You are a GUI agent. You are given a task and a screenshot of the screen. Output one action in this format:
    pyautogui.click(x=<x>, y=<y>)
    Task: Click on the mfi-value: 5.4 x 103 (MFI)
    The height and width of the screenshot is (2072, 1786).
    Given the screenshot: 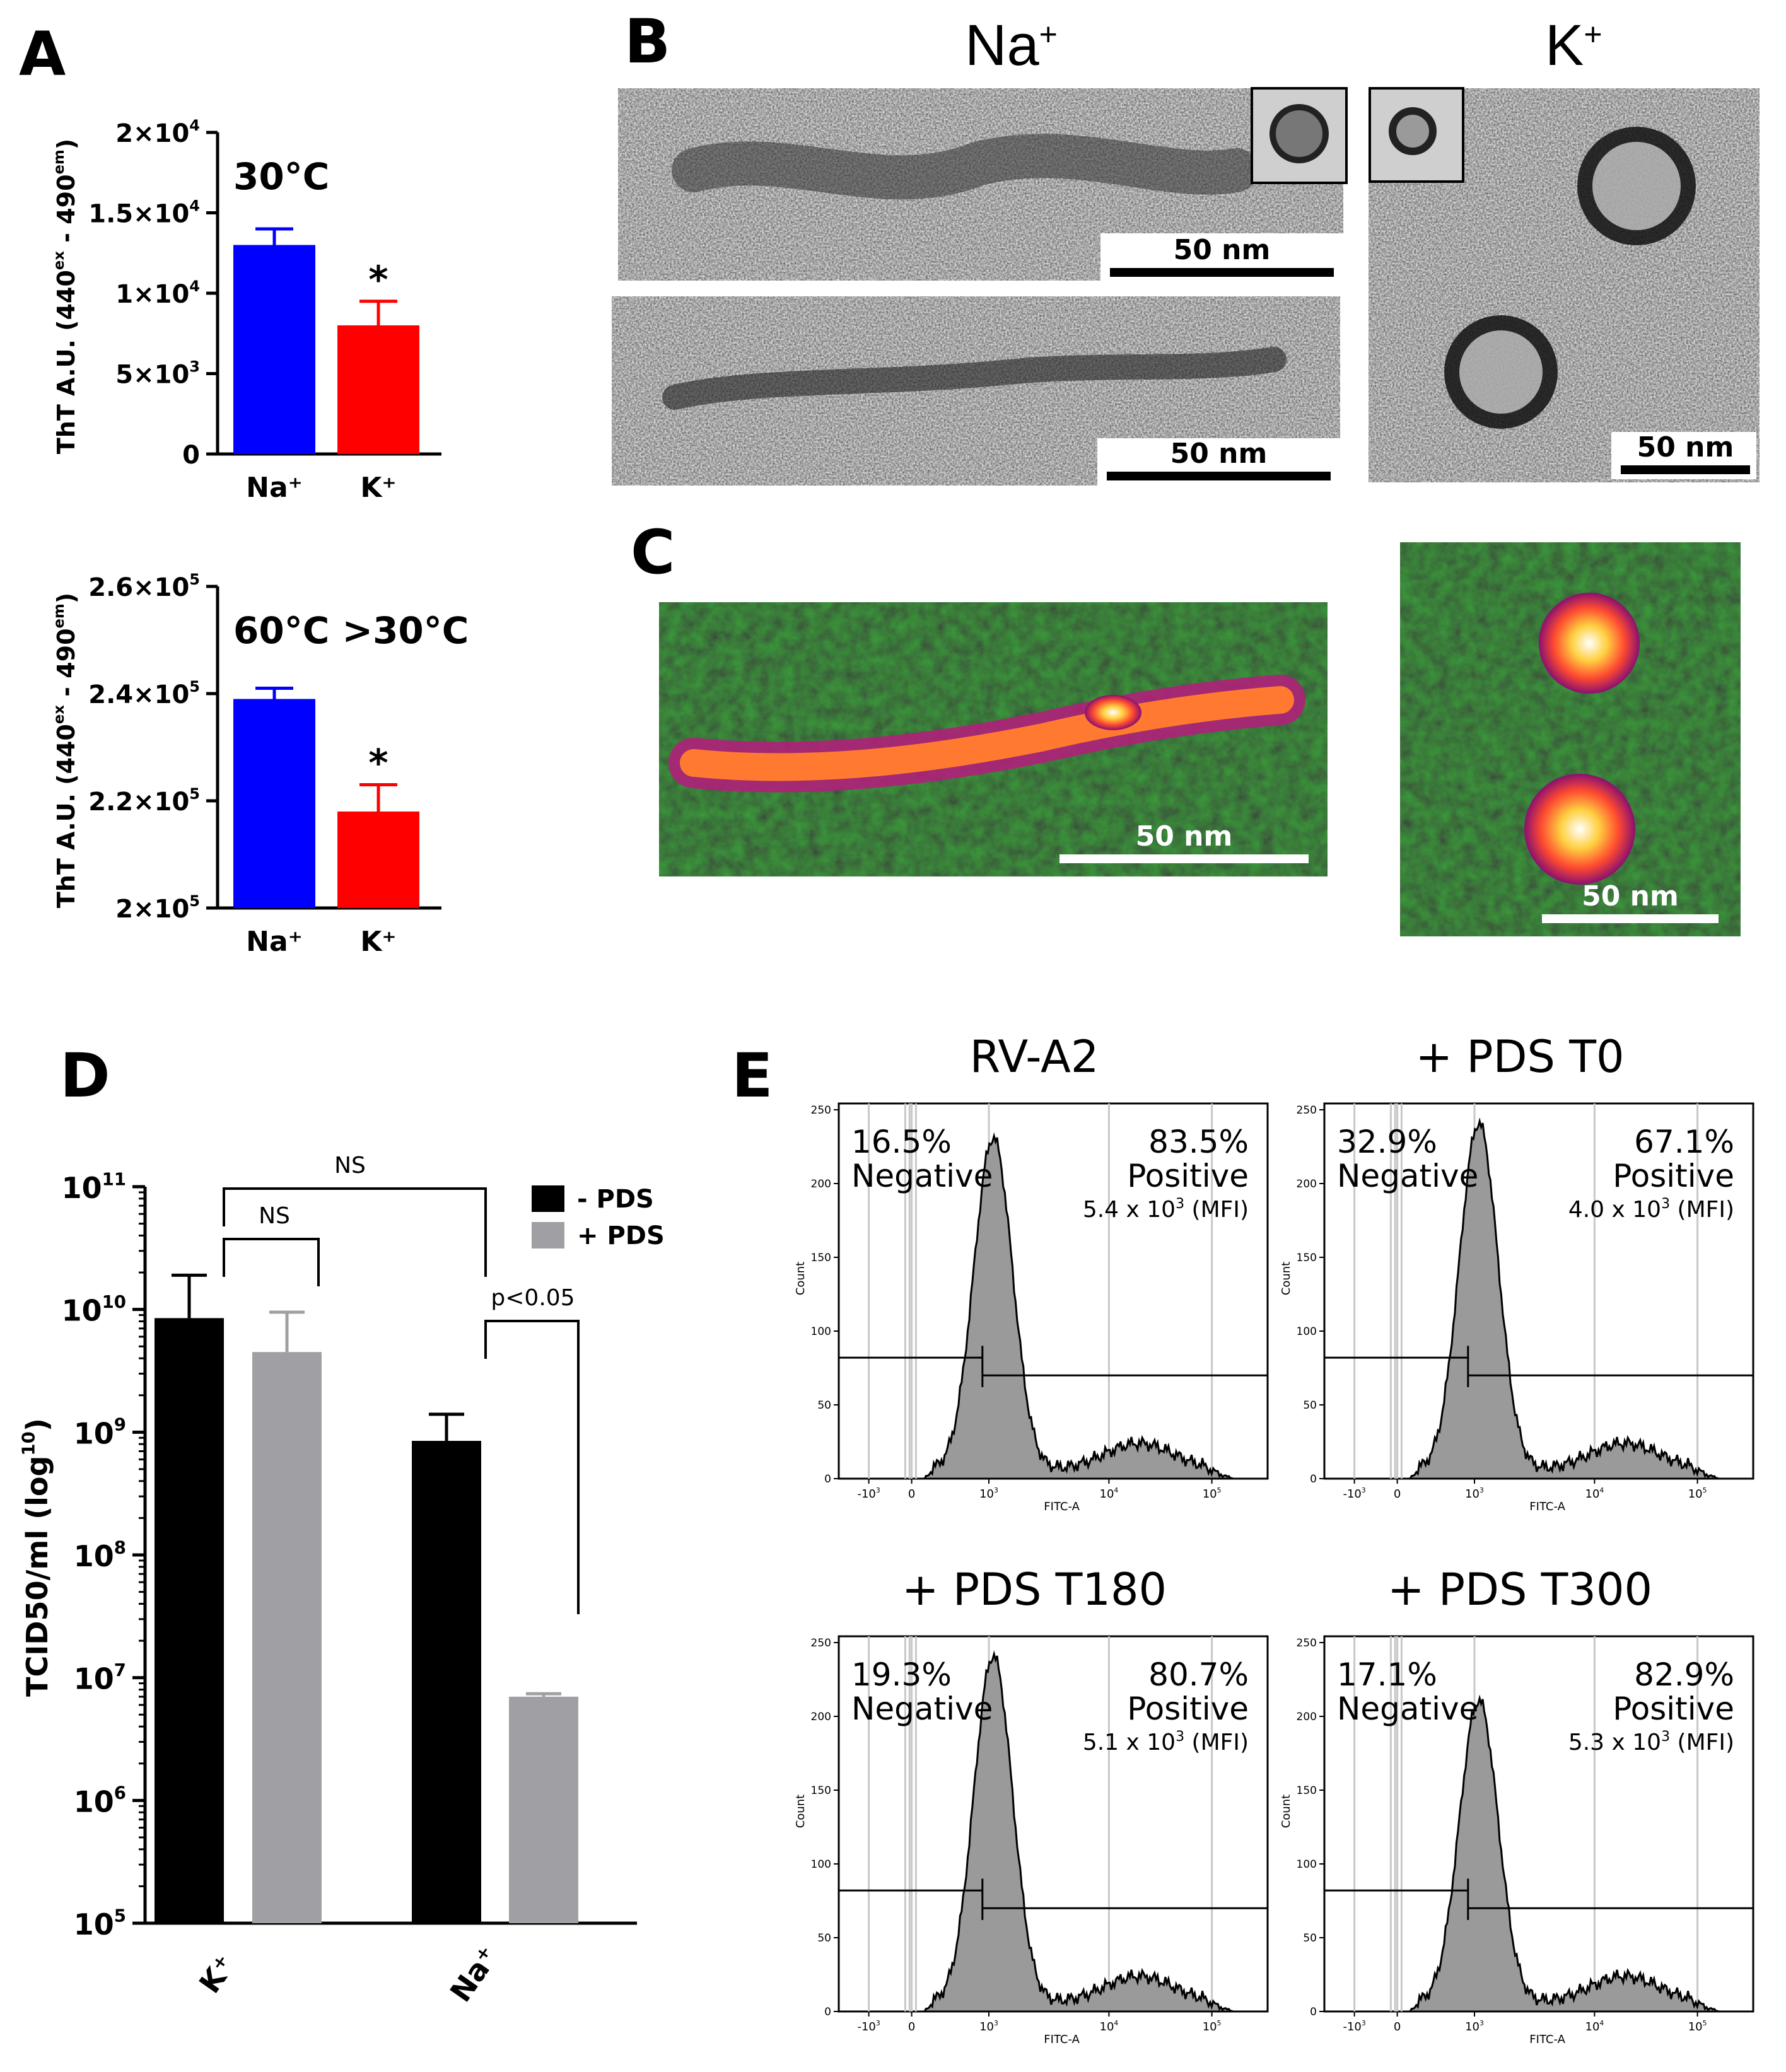 What is the action you would take?
    pyautogui.click(x=1166, y=1209)
    